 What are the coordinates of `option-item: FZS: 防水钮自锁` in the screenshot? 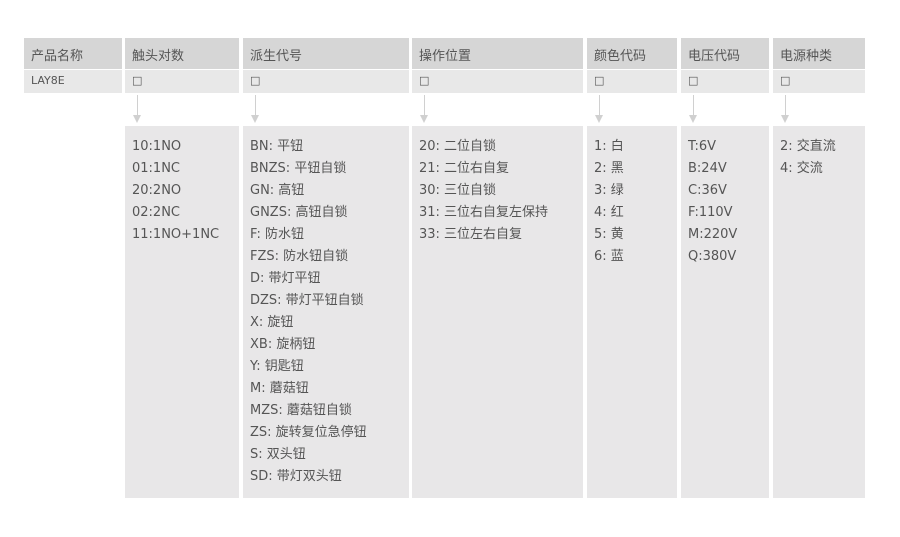 It's located at (299, 256).